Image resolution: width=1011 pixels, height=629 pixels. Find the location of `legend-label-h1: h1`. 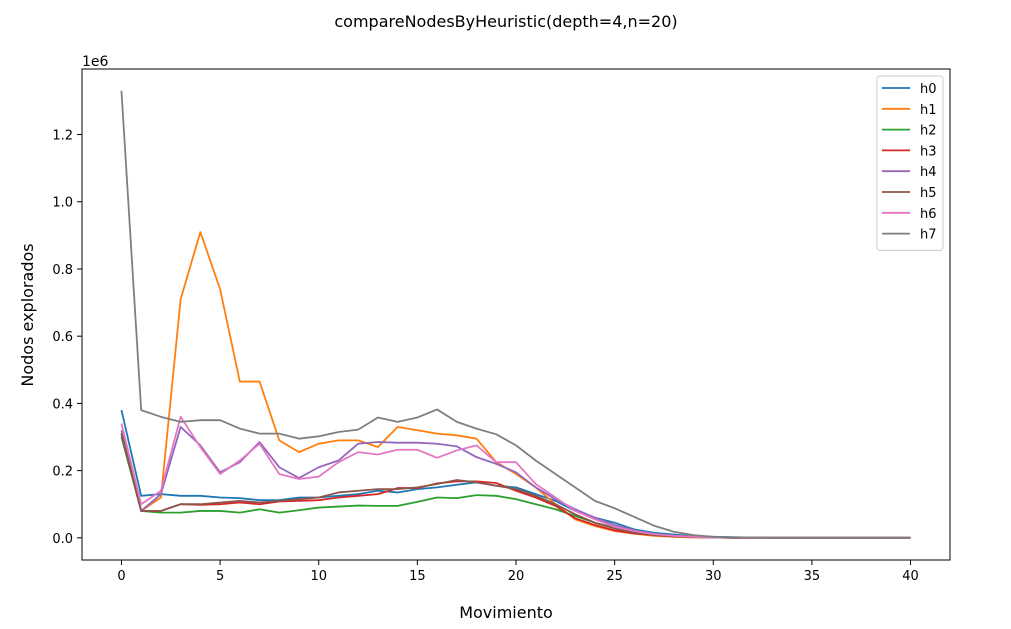

legend-label-h1: h1 is located at coordinates (928, 110).